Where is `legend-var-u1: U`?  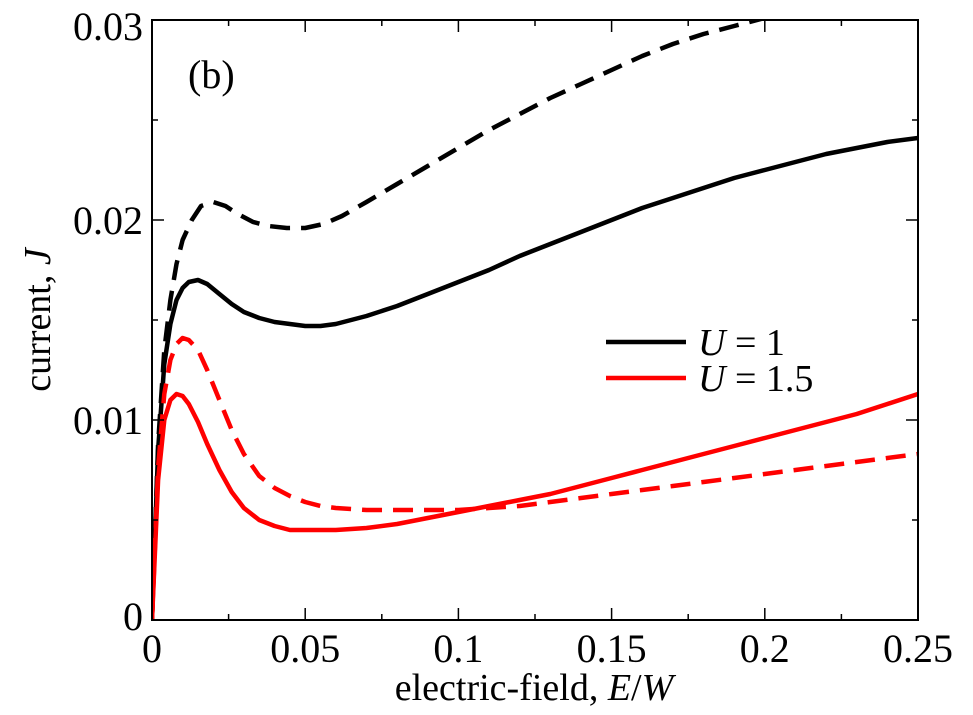
legend-var-u1: U is located at coordinates (713, 343).